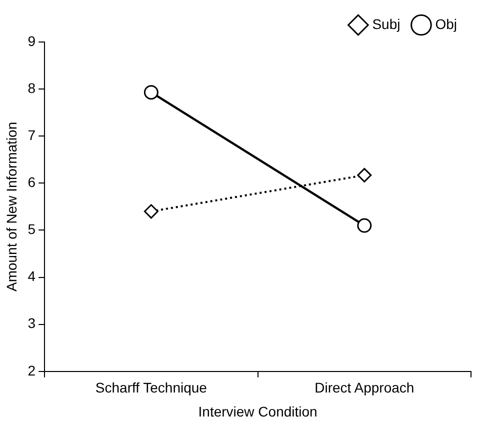 The image size is (479, 425). What do you see at coordinates (364, 388) in the screenshot?
I see `x-tick-label: Direct Approach` at bounding box center [364, 388].